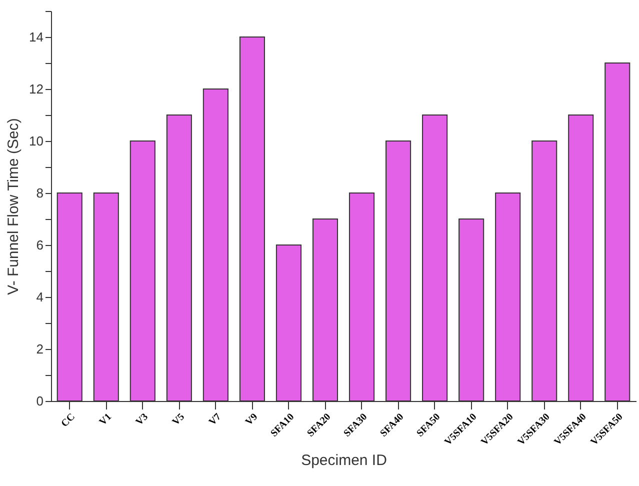 The image size is (639, 486). What do you see at coordinates (105, 420) in the screenshot?
I see `x-tick-label: V1` at bounding box center [105, 420].